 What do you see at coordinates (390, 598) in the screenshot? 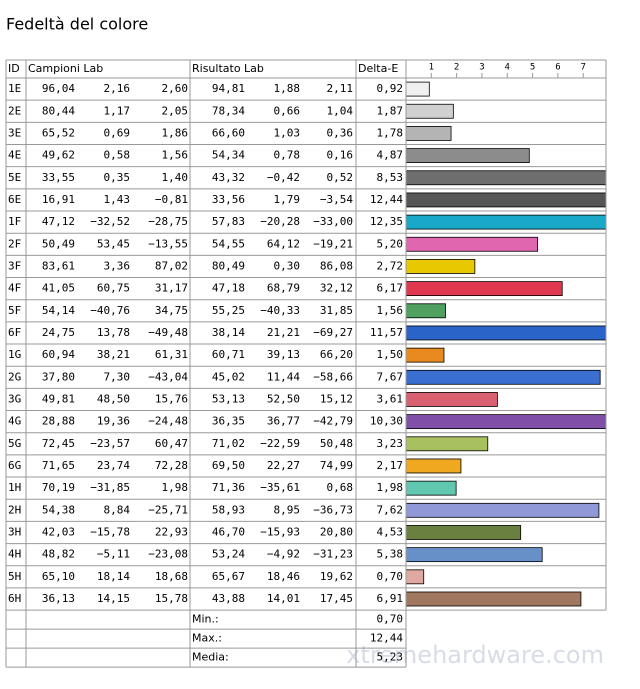
I see `delta-e: 6,91` at bounding box center [390, 598].